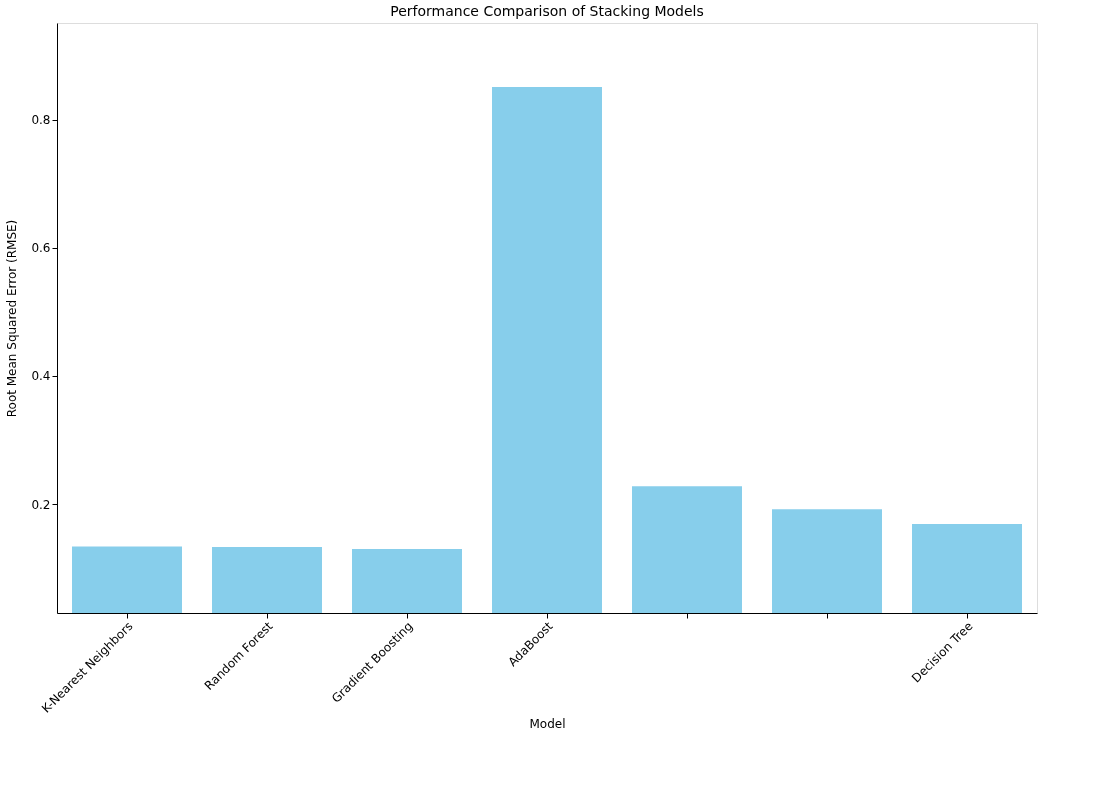 The width and height of the screenshot is (1102, 796). I want to click on y-axis-title: Root Mean Squared Error (RMSE), so click(12, 318).